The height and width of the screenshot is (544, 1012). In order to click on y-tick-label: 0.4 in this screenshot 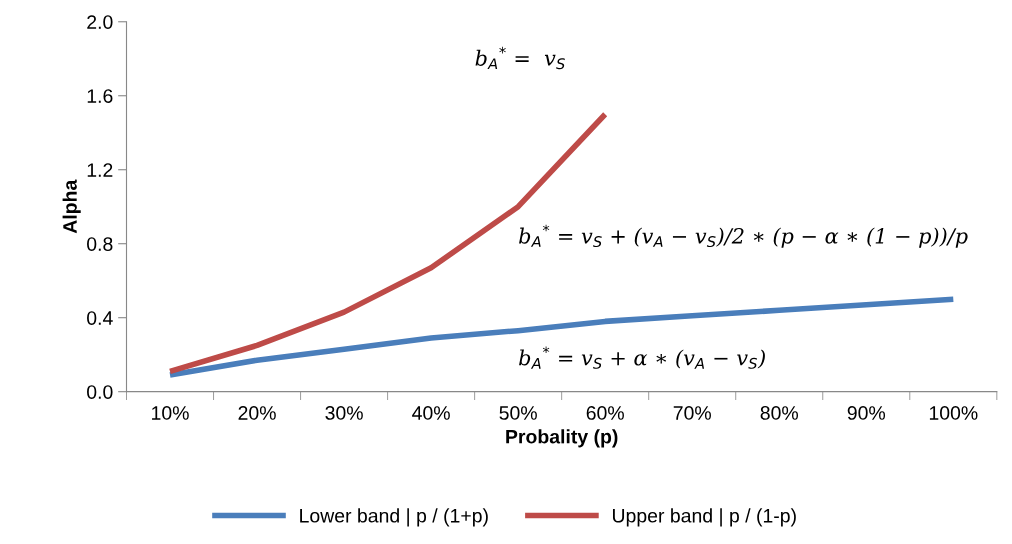, I will do `click(100, 318)`.